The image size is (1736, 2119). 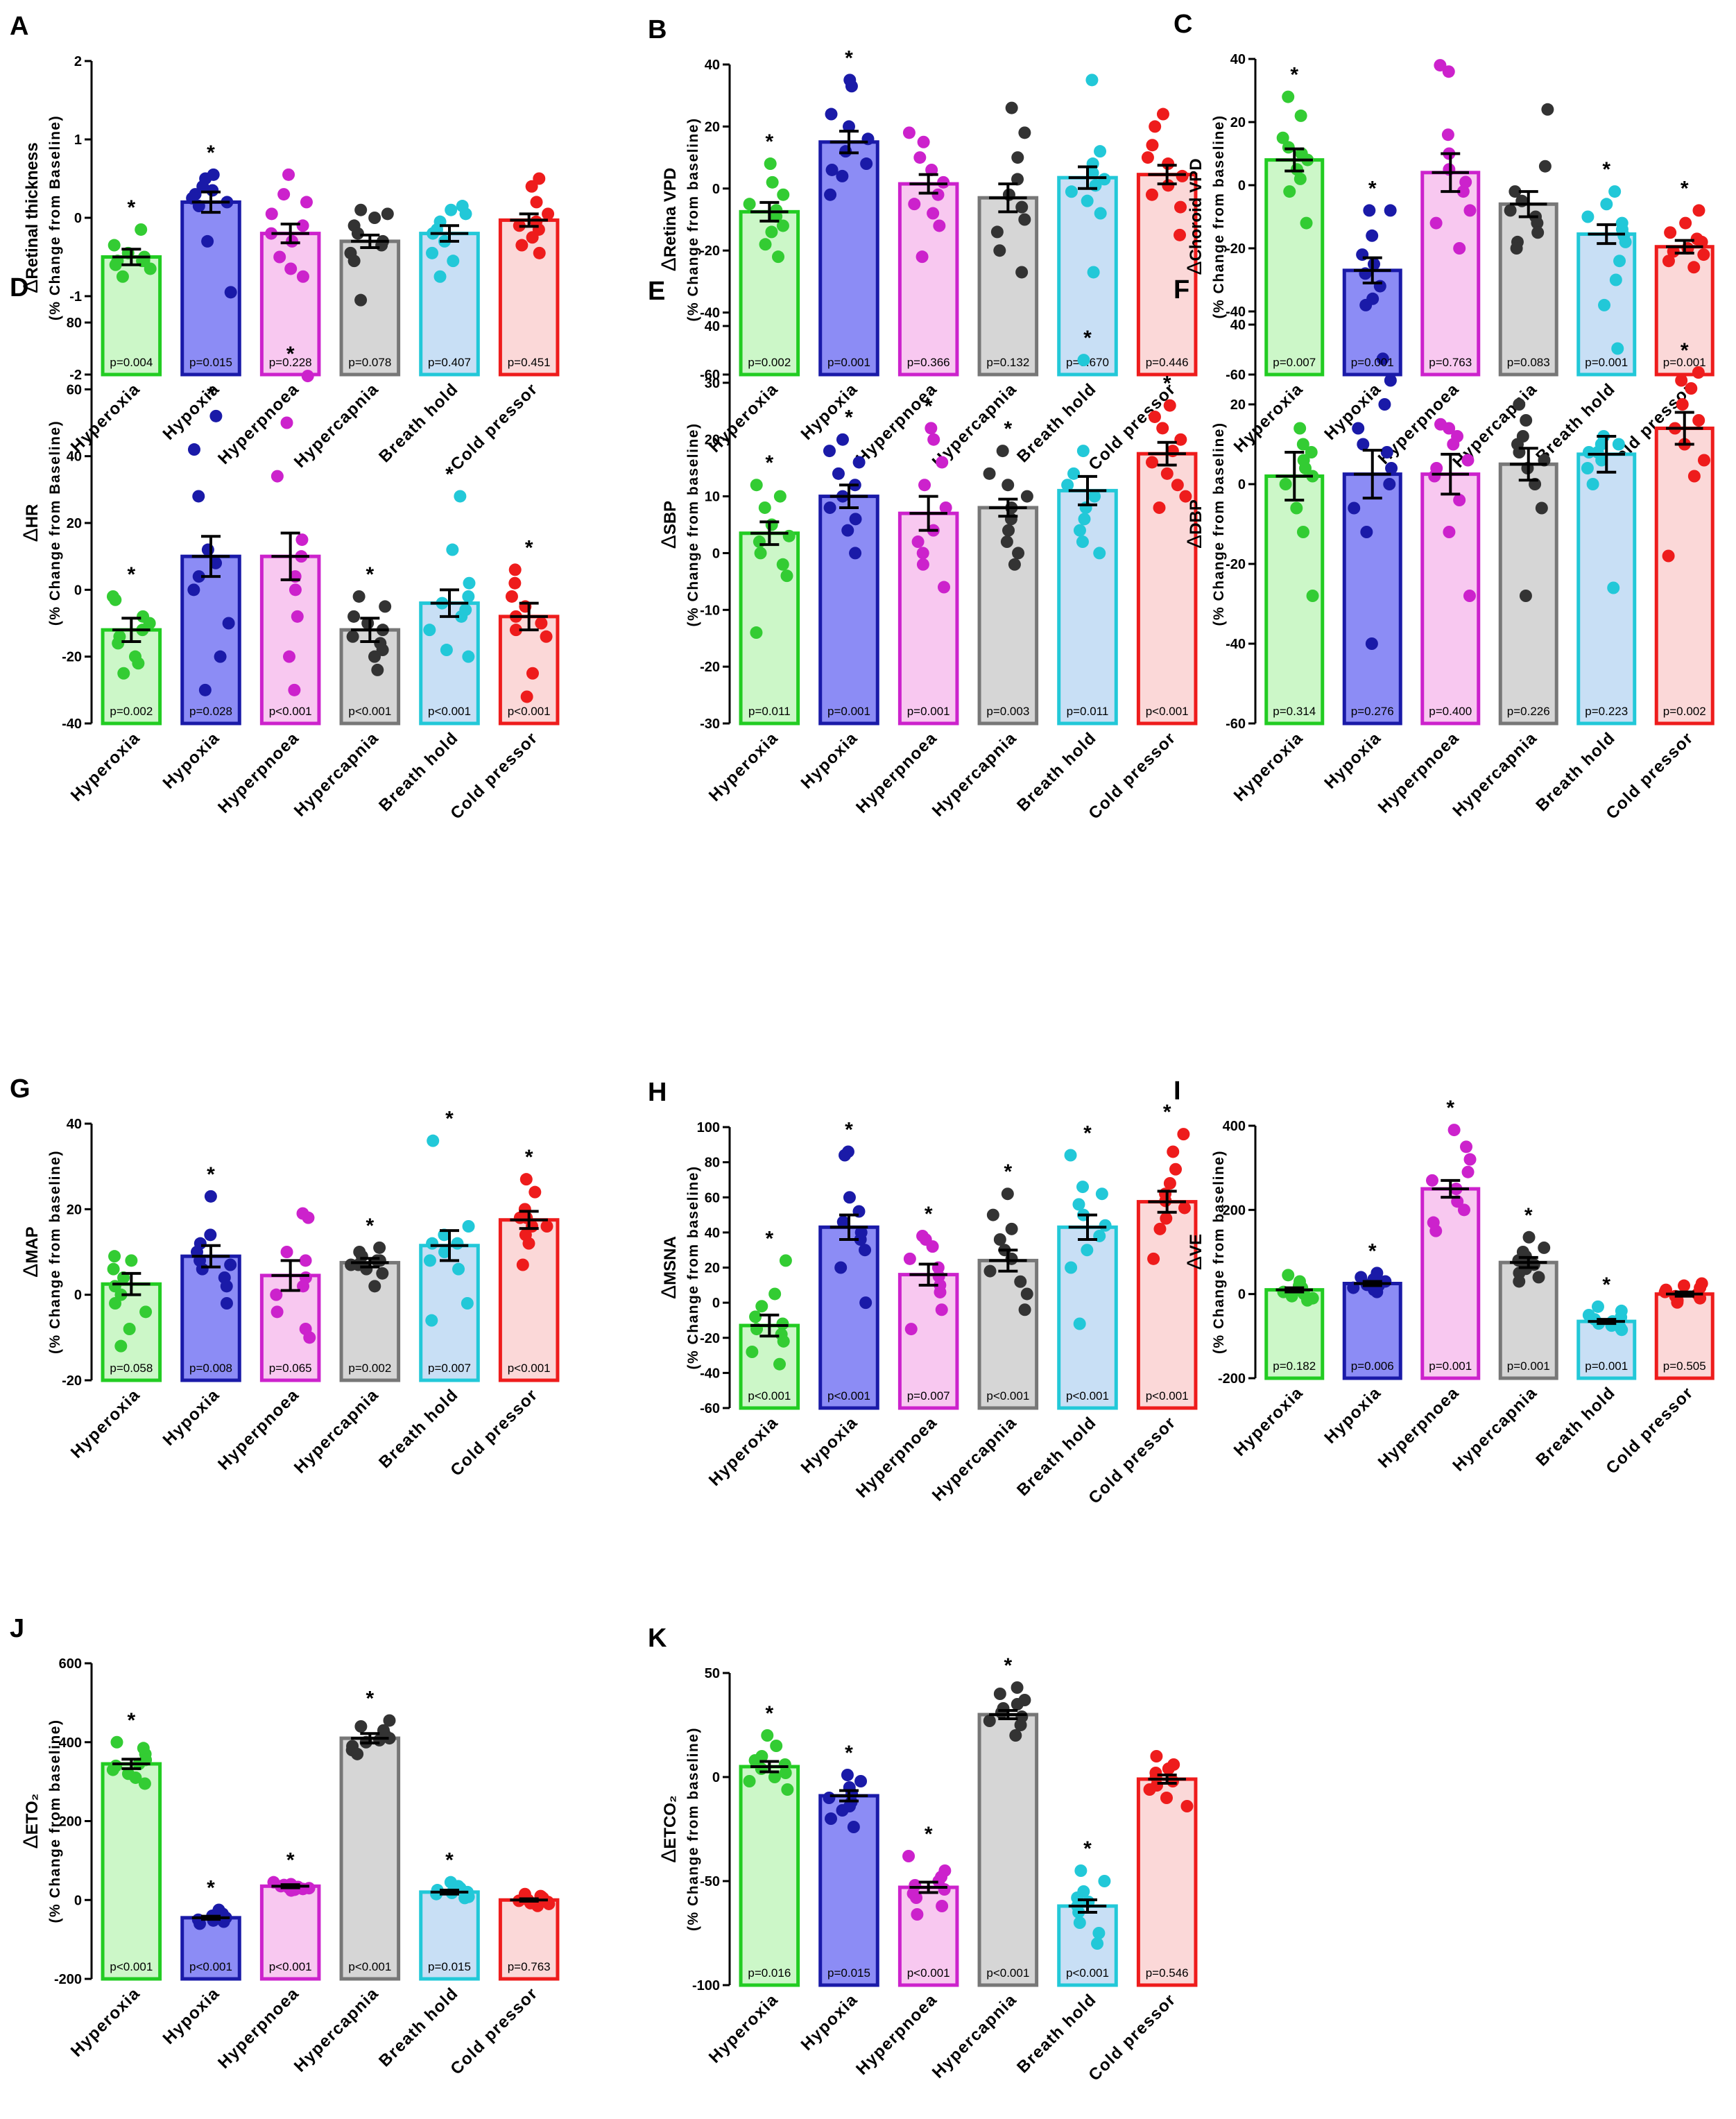 I want to click on p-value-label: p=0.763, so click(x=1450, y=362).